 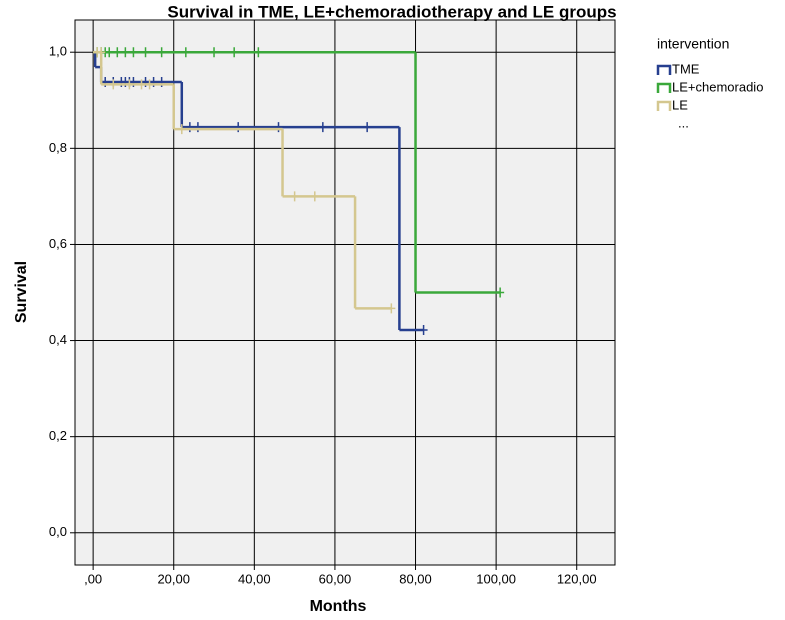 What do you see at coordinates (577, 578) in the screenshot?
I see `x-tick-label: 120,00` at bounding box center [577, 578].